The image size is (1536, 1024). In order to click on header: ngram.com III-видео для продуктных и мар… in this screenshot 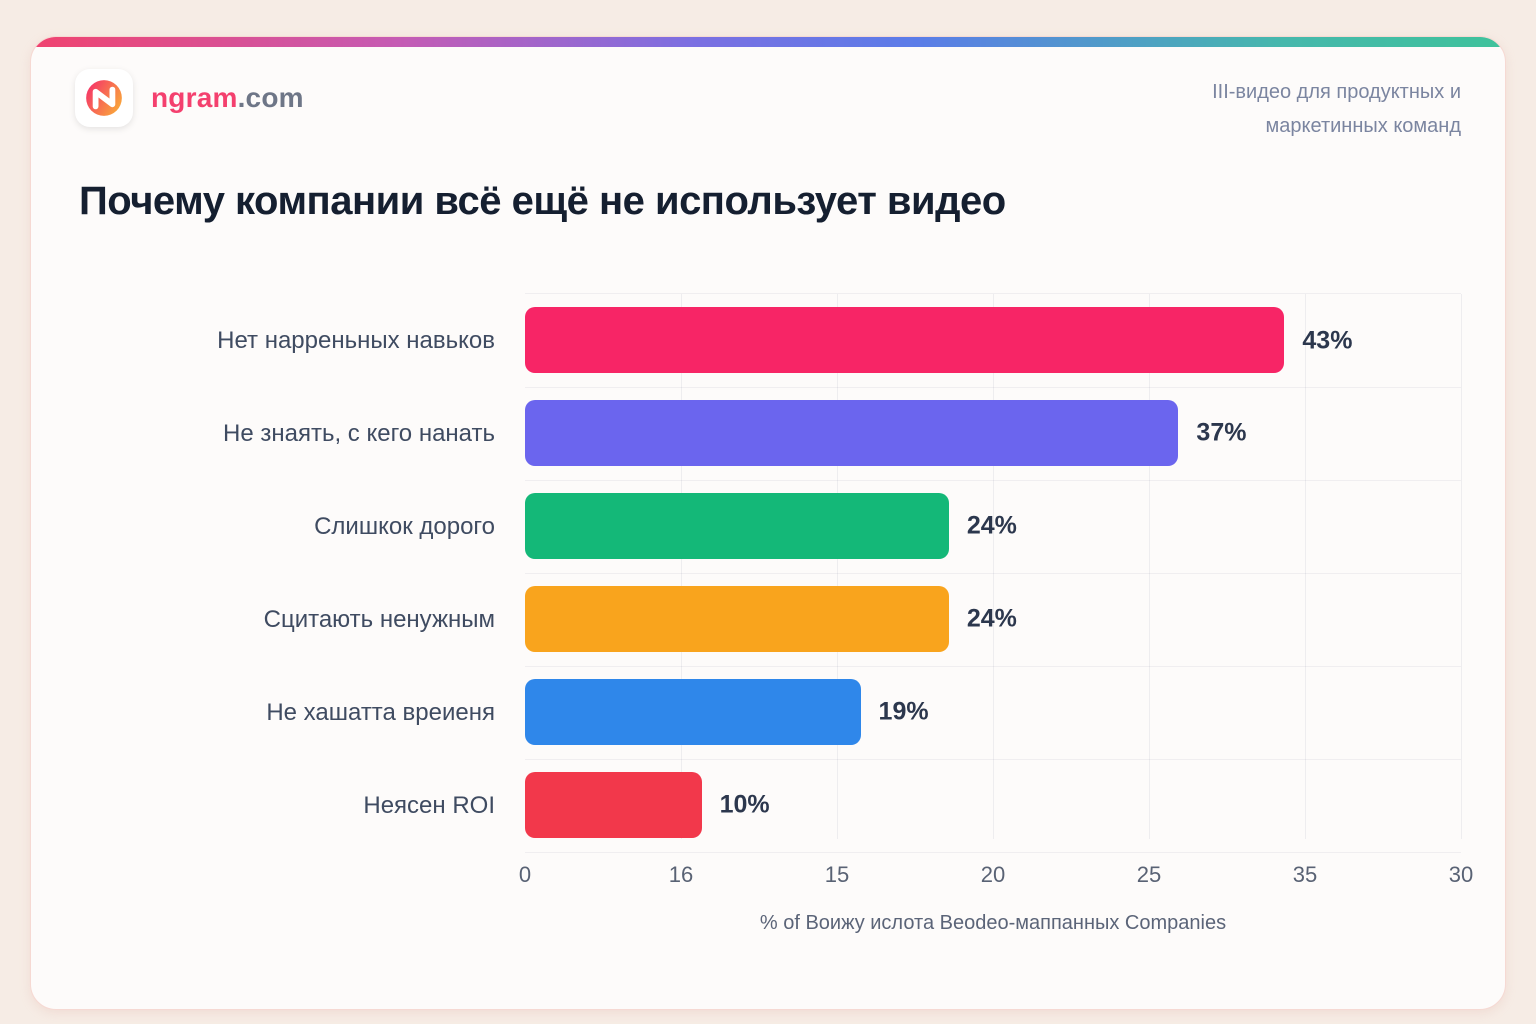, I will do `click(768, 106)`.